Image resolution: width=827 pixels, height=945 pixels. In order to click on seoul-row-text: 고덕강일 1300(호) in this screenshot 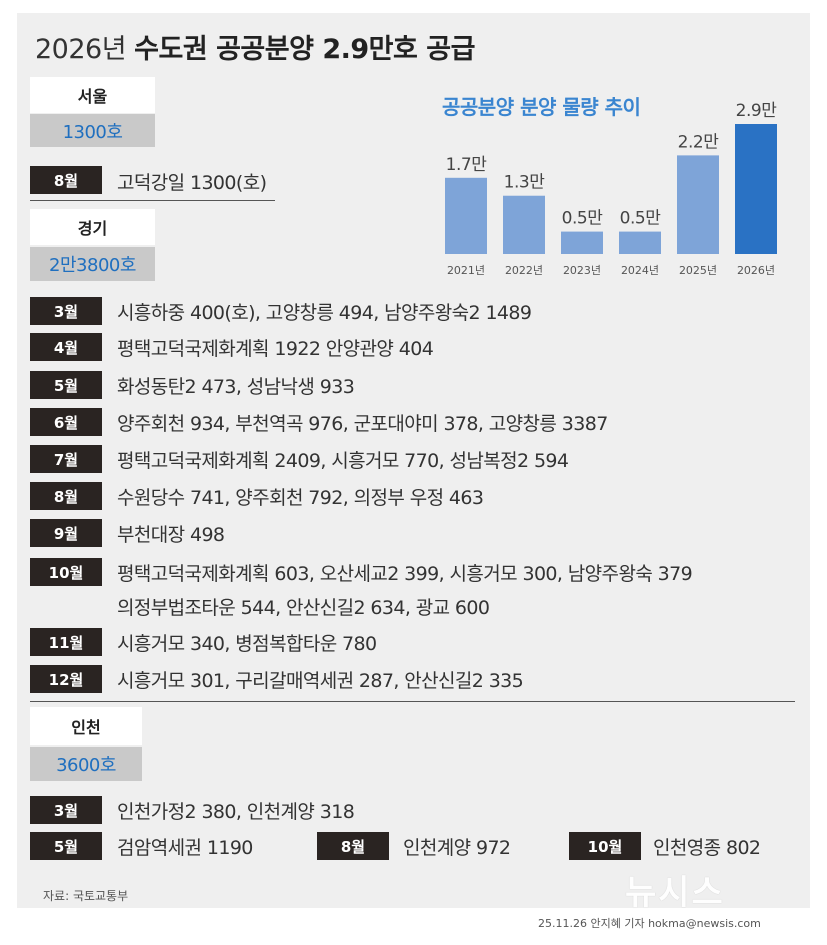, I will do `click(192, 183)`.